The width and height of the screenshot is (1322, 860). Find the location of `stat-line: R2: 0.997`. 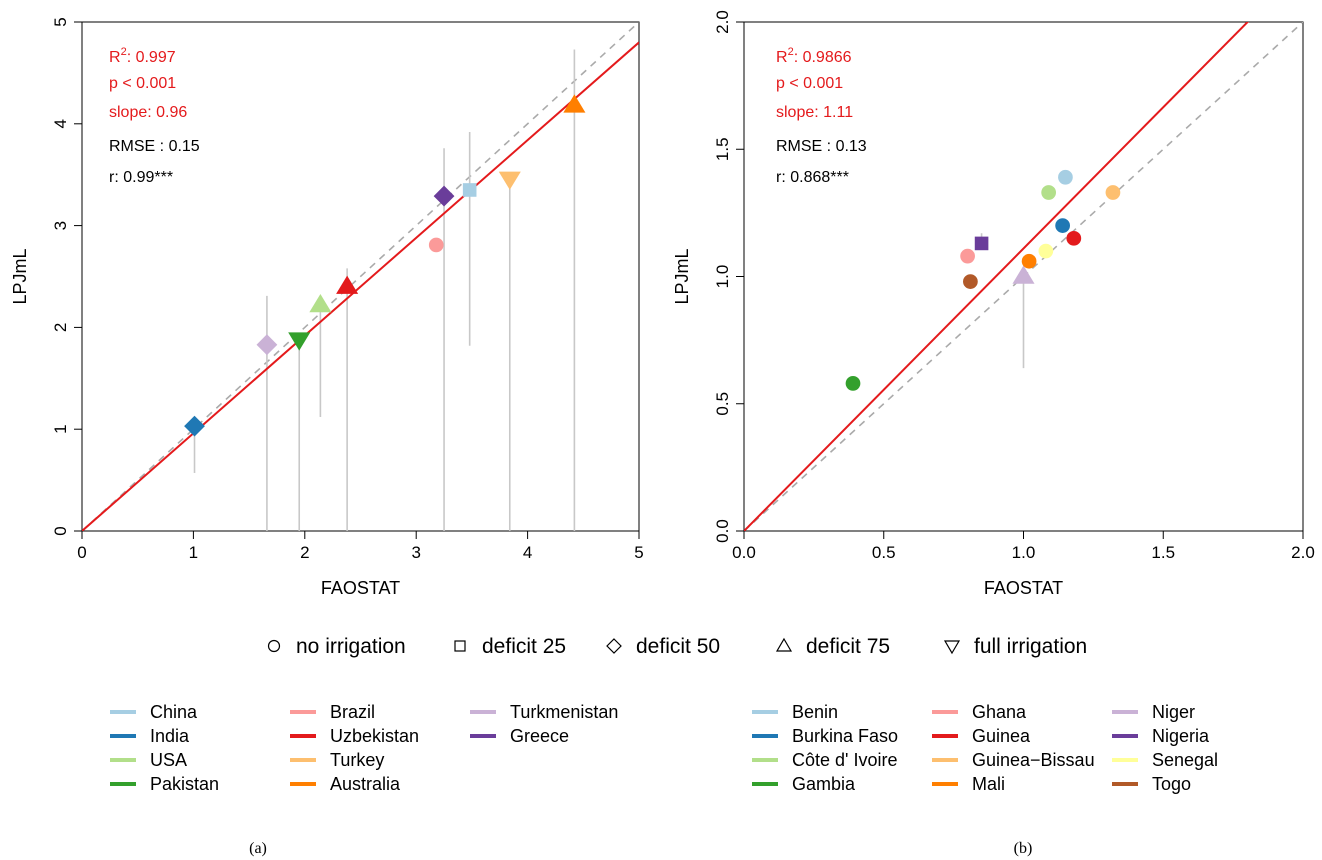

stat-line: R2: 0.997 is located at coordinates (142, 56).